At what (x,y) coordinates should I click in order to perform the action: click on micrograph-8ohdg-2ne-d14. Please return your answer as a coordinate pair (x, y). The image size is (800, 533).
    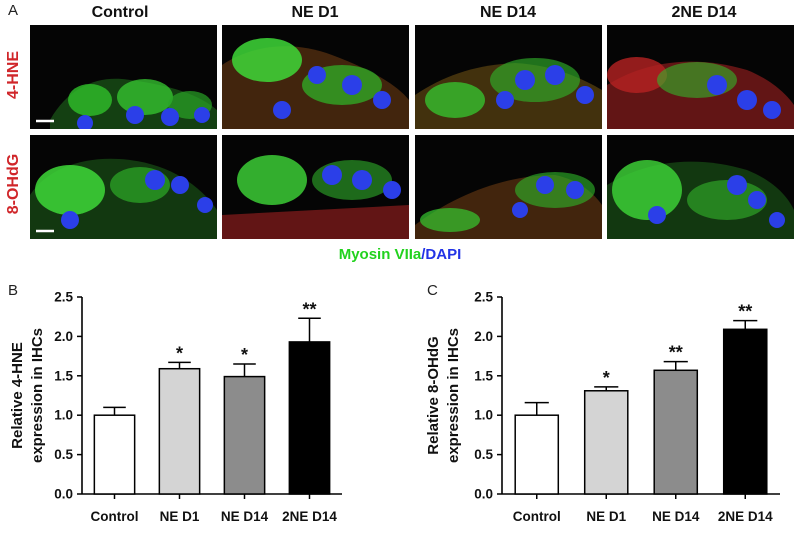
    Looking at the image, I should click on (700, 187).